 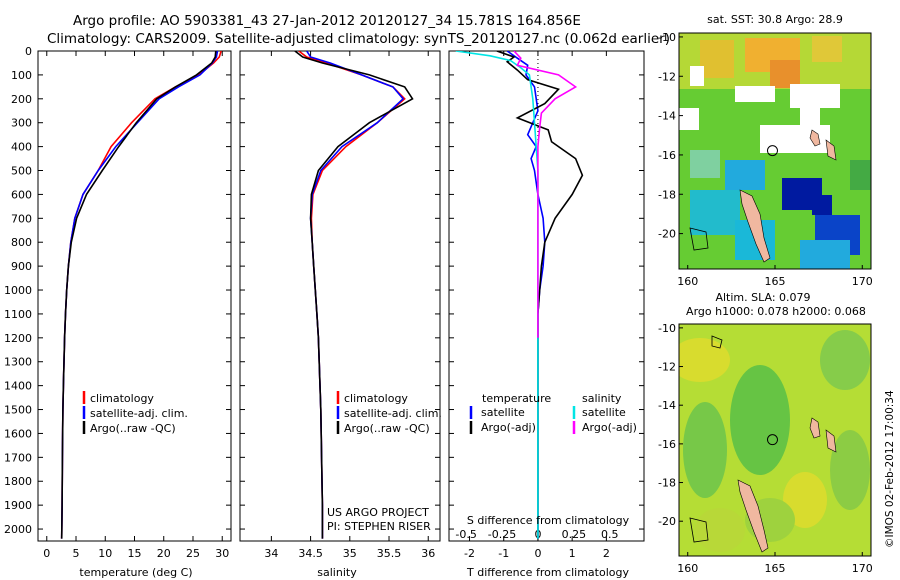 I want to click on t-difference-x-axis: -2 -1 0 1 2, so click(x=537, y=305).